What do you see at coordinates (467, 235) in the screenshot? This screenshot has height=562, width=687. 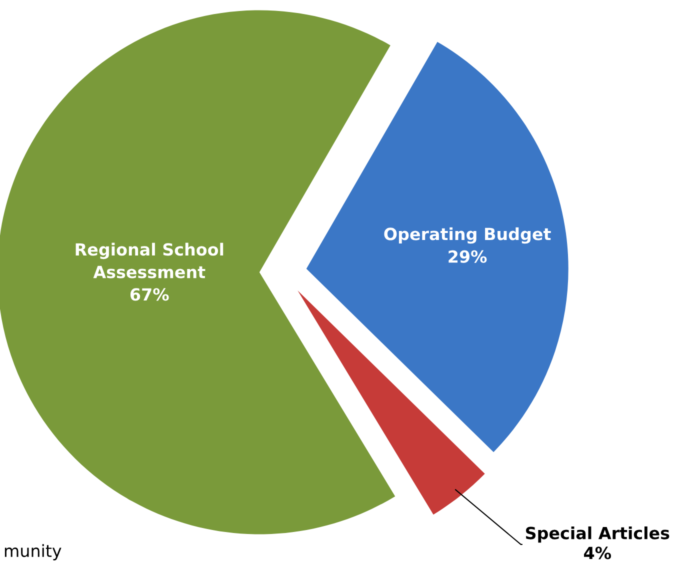 I see `slice-label: Operating Budget` at bounding box center [467, 235].